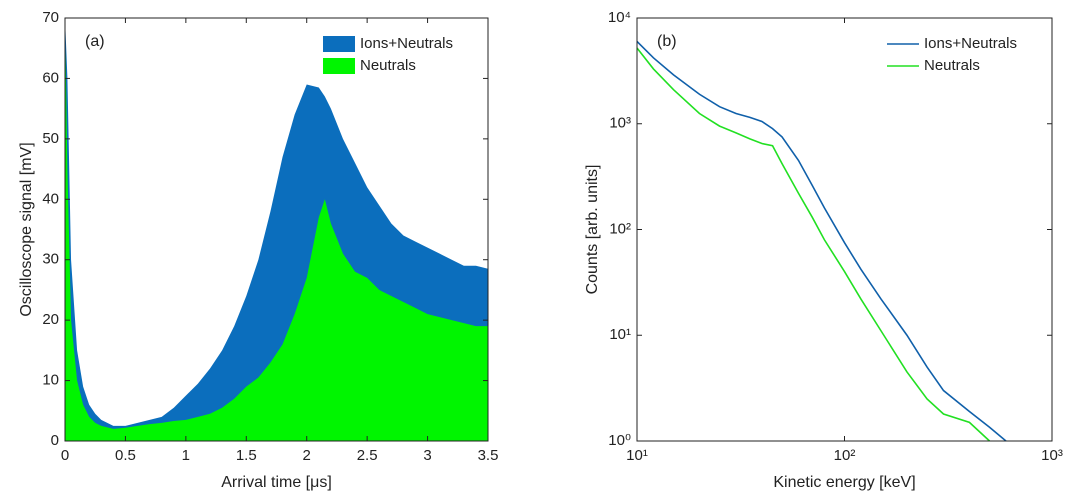 Image resolution: width=1069 pixels, height=500 pixels. Describe the element at coordinates (276, 482) in the screenshot. I see `x-axis-label: Arrival time [μs]` at that location.